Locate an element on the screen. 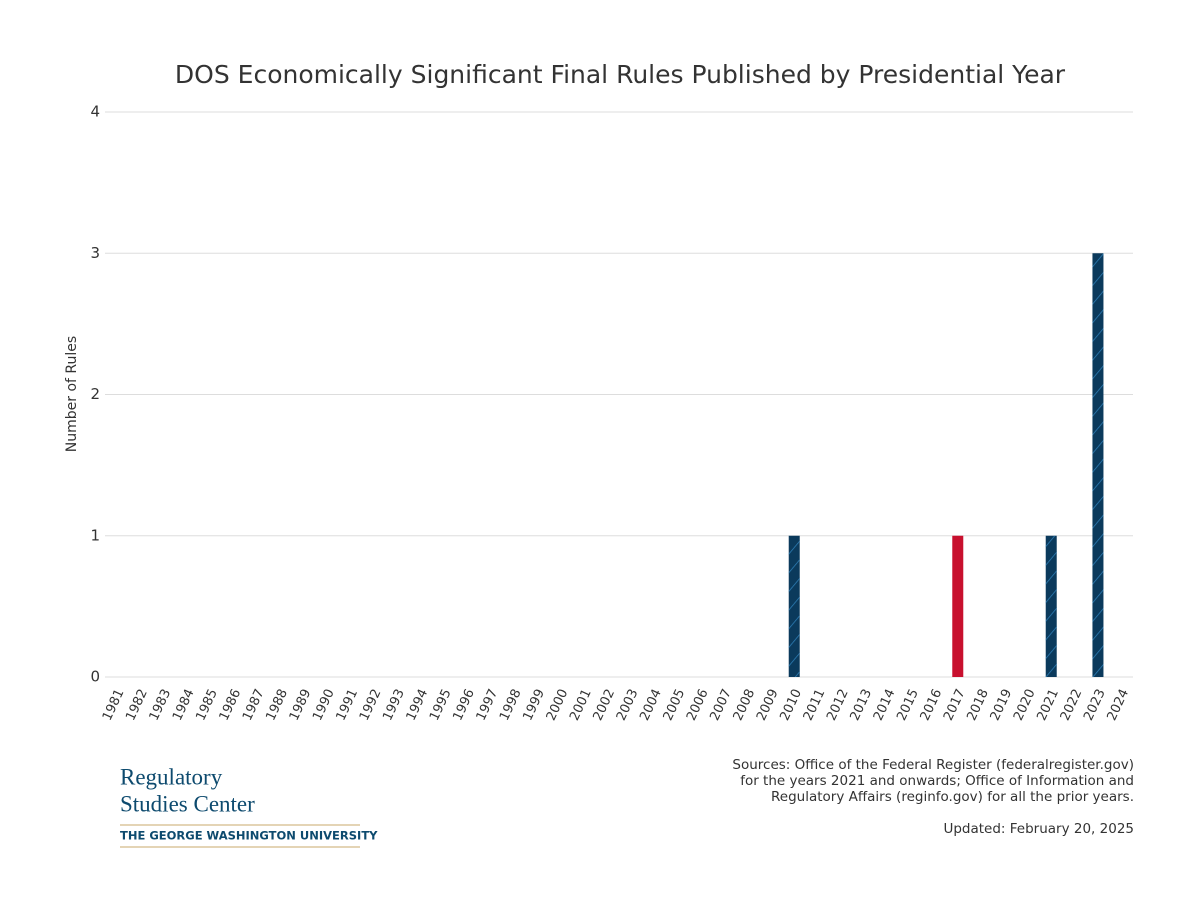 Image resolution: width=1200 pixels, height=900 pixels. updated: Updated: February 20, 2025 is located at coordinates (1038, 829).